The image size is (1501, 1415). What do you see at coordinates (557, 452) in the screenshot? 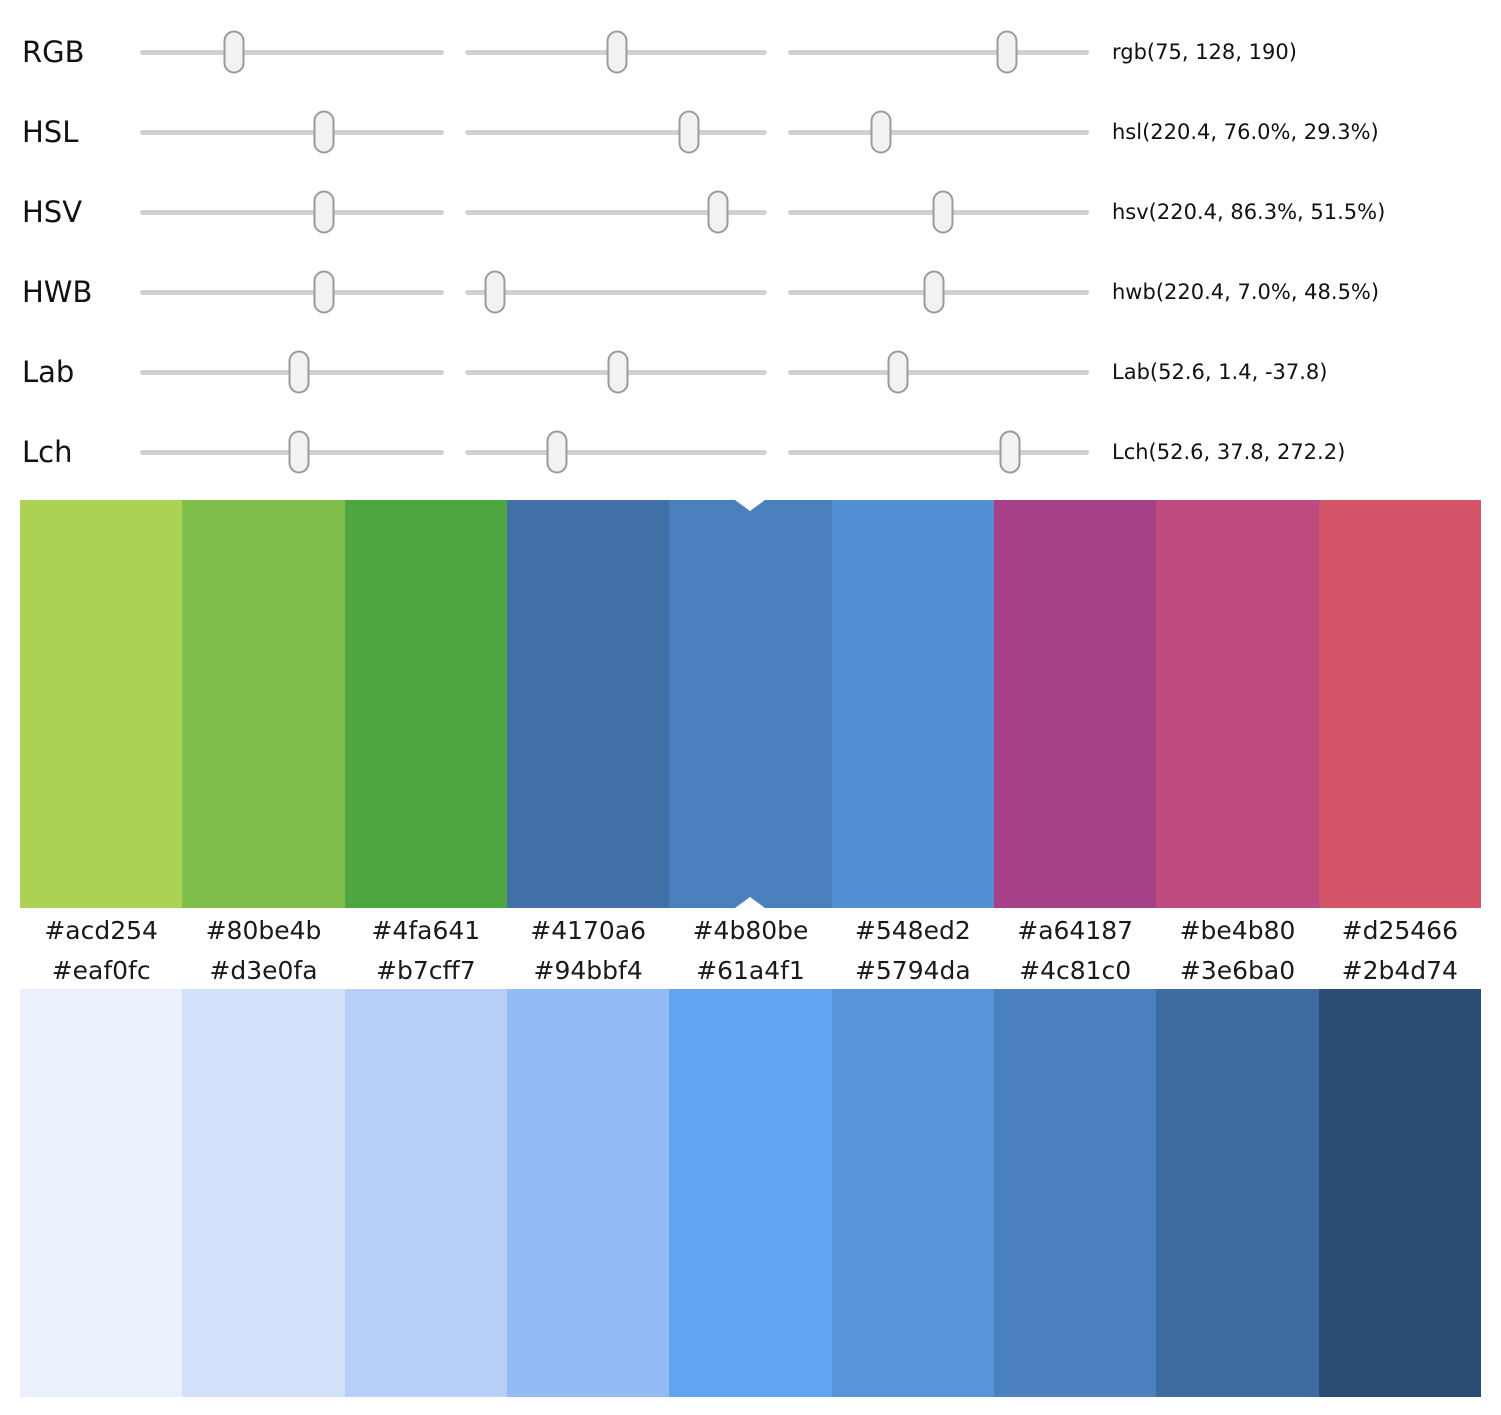
I see `lch-c-slider-thumb` at bounding box center [557, 452].